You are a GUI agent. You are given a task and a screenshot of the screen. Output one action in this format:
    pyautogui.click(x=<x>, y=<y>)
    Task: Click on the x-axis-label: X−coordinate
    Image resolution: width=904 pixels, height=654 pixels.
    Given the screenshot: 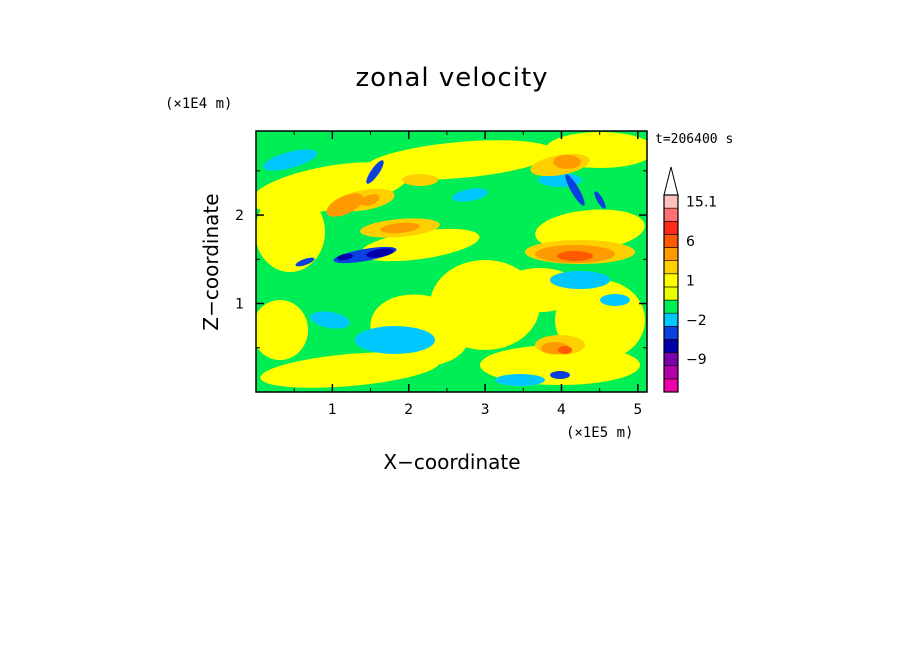 What is the action you would take?
    pyautogui.click(x=451, y=462)
    